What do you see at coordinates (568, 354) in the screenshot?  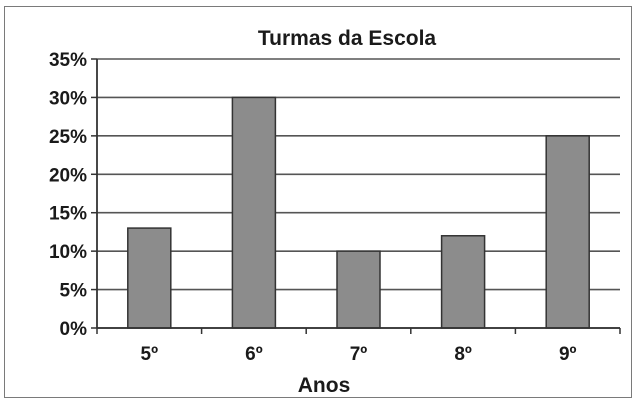 I see `x-tick-label: 9º` at bounding box center [568, 354].